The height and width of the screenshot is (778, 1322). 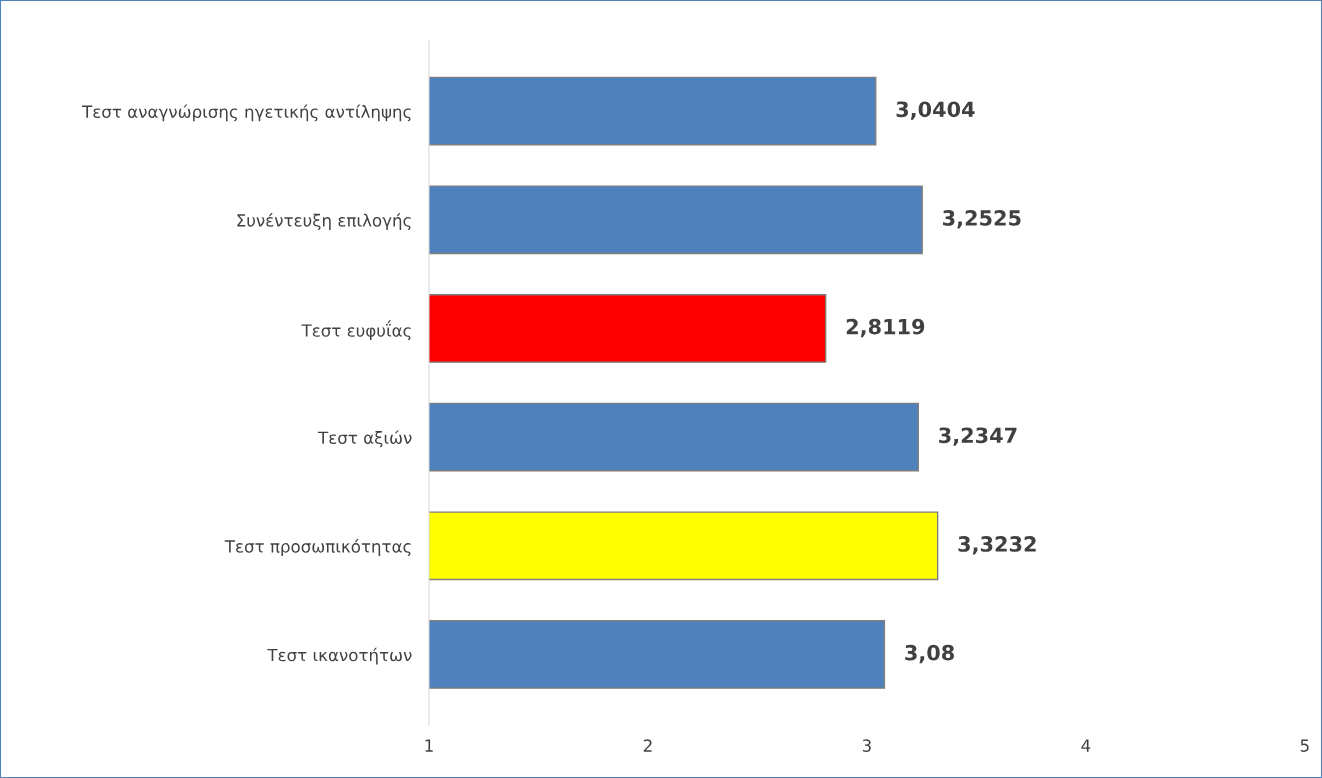 What do you see at coordinates (356, 330) in the screenshot?
I see `y-tick-label: Τεστ ευφυΐας` at bounding box center [356, 330].